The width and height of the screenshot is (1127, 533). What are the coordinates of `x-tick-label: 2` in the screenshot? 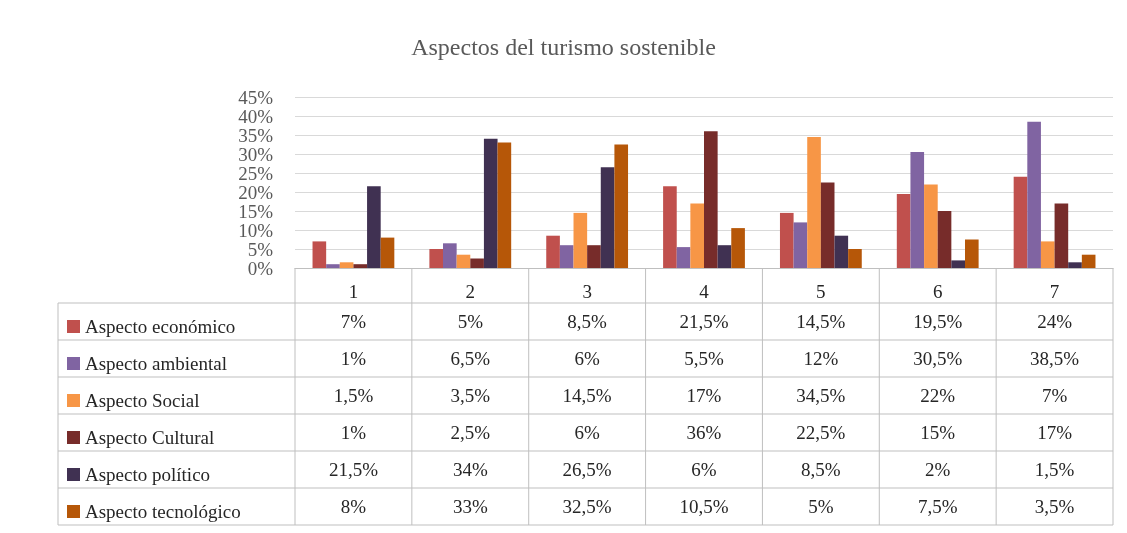 It's located at (470, 291).